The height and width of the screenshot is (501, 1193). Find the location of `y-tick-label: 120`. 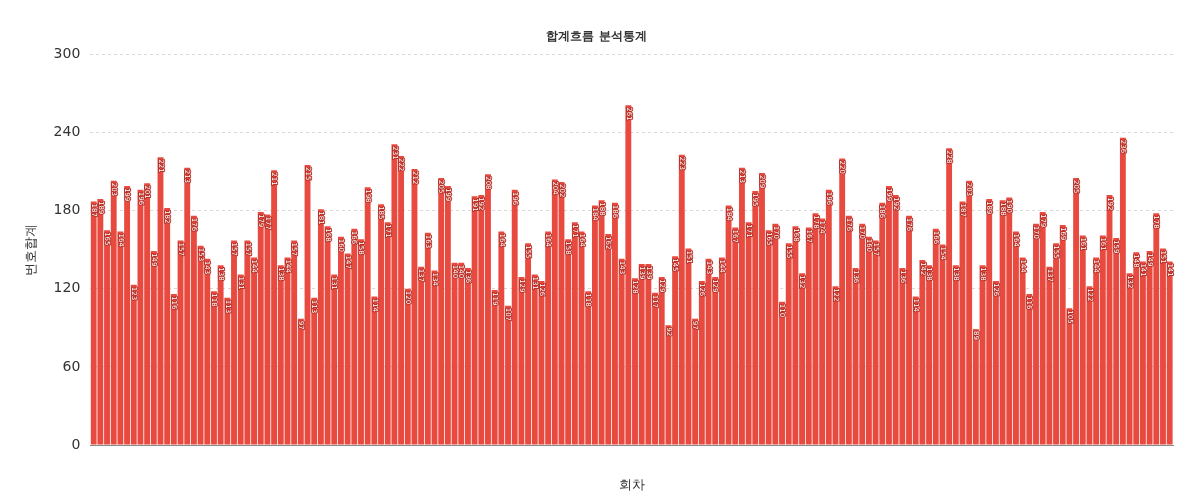

y-tick-label: 120 is located at coordinates (67, 287).